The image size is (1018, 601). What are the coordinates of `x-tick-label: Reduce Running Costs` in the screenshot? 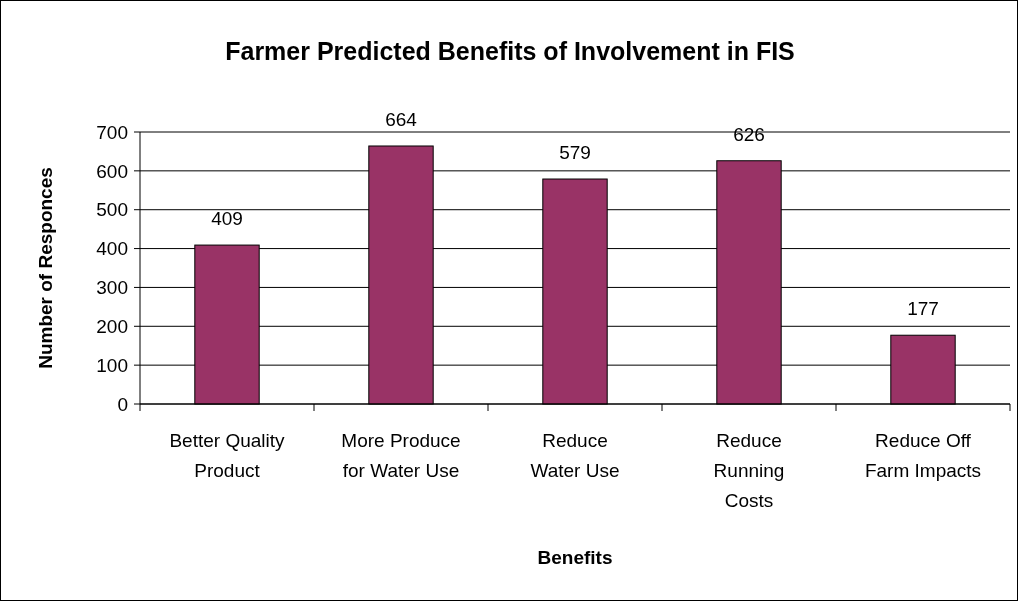 It's located at (749, 470).